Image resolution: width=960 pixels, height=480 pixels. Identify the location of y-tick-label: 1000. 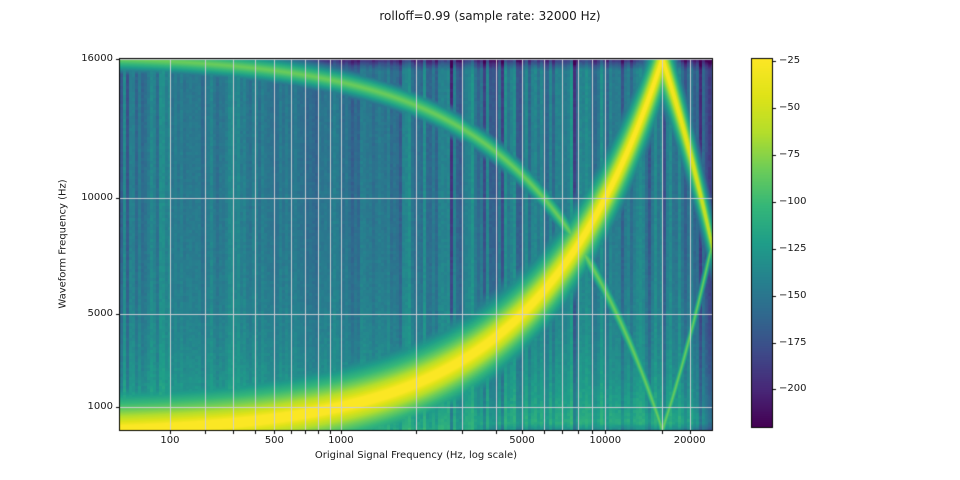
(100, 406).